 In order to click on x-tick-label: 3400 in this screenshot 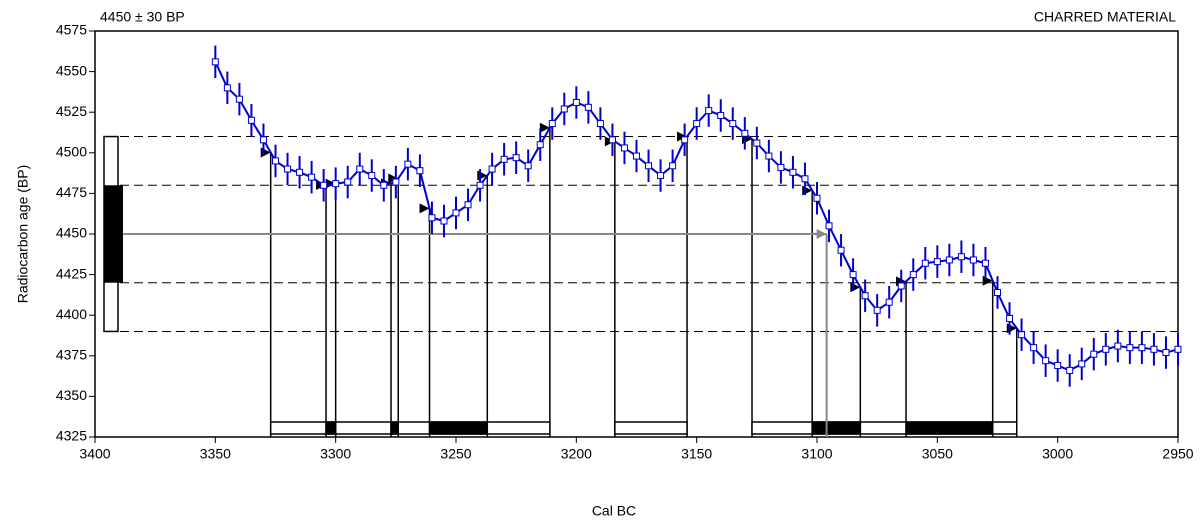, I will do `click(94, 454)`.